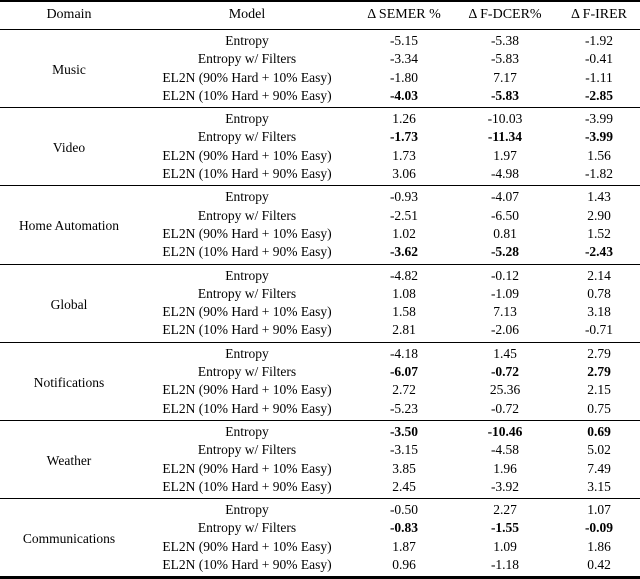  I want to click on semer-value-cell: -5.15, so click(404, 40).